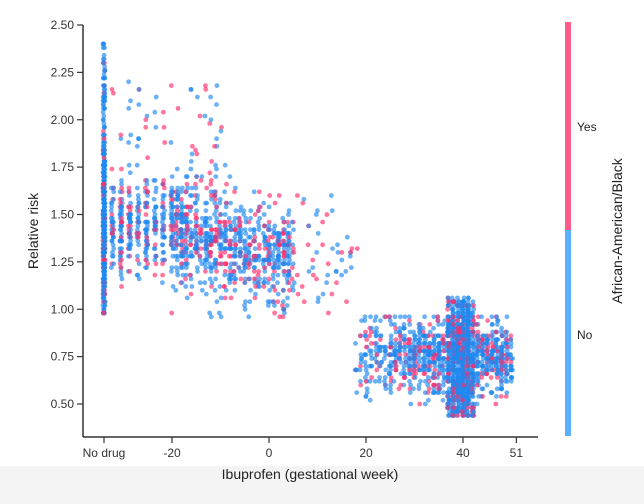  I want to click on x-tick-label: 20, so click(366, 453).